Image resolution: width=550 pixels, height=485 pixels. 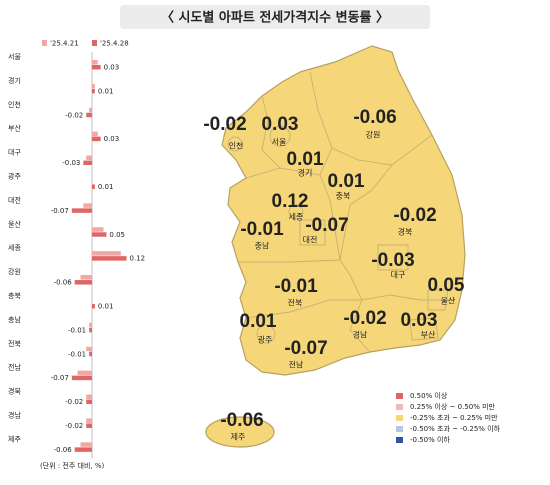 I want to click on category-label: 경기, so click(x=14, y=80).